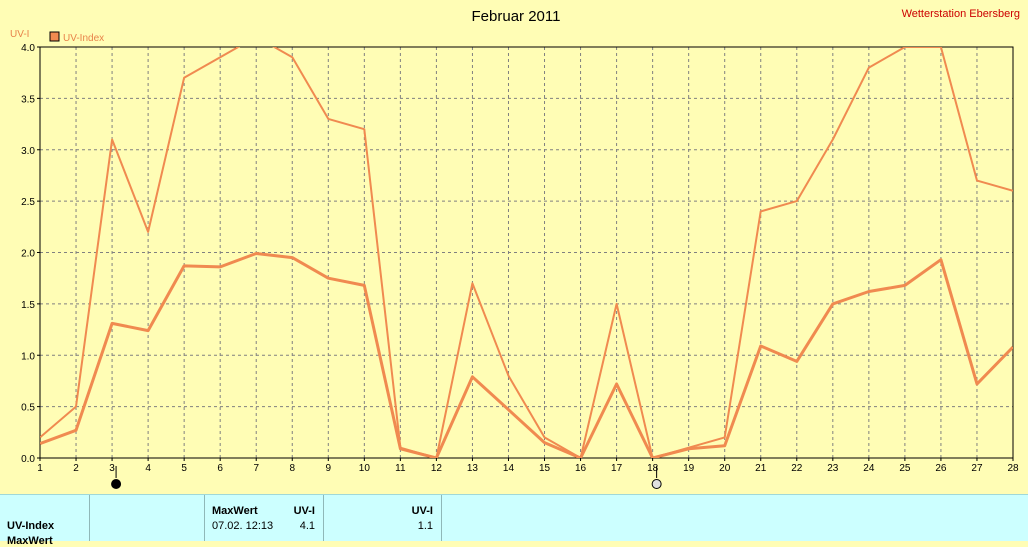 Image resolution: width=1028 pixels, height=547 pixels. What do you see at coordinates (264, 518) in the screenshot?
I see `summary-maxwert-column: MaxWert UV-I 07.02. 12:13 4.1` at bounding box center [264, 518].